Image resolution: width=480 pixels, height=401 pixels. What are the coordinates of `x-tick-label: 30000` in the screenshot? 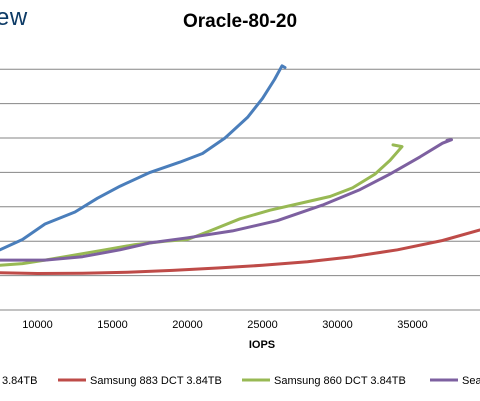 It's located at (337, 325).